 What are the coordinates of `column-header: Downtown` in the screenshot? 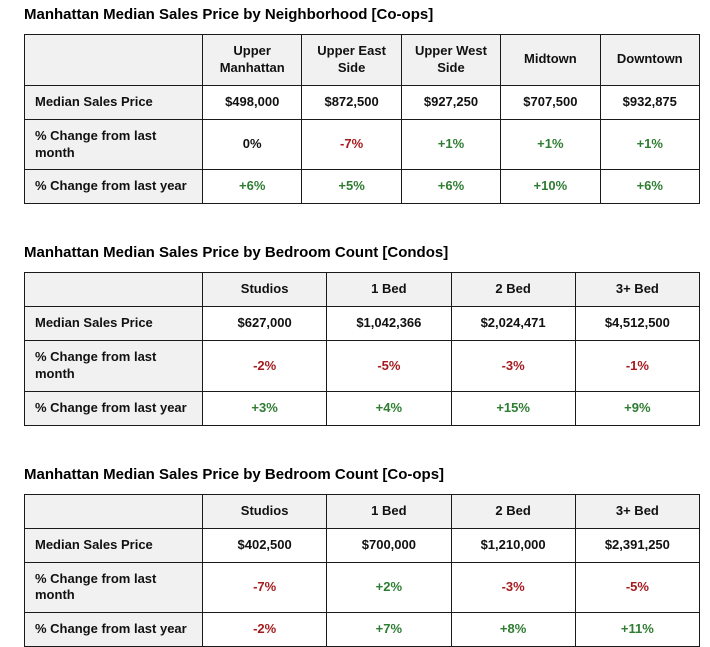 It's located at (650, 60).